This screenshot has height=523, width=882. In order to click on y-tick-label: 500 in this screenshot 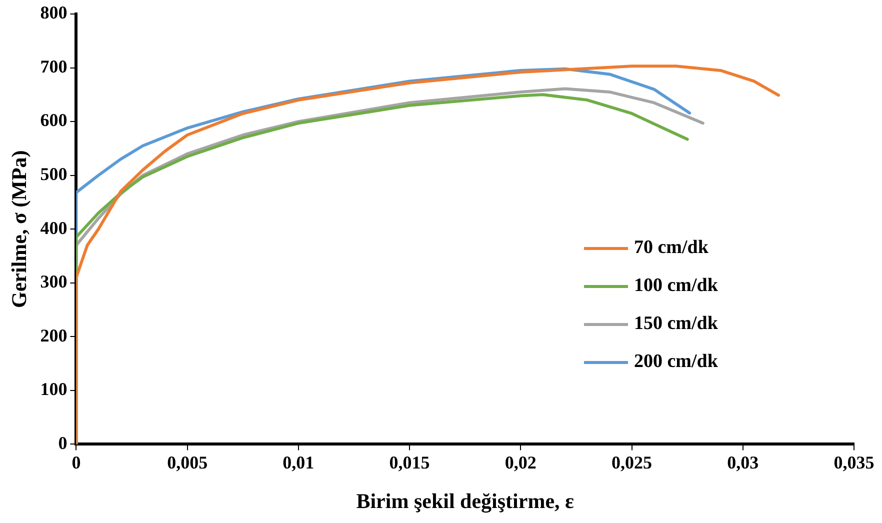, I will do `click(54, 174)`.